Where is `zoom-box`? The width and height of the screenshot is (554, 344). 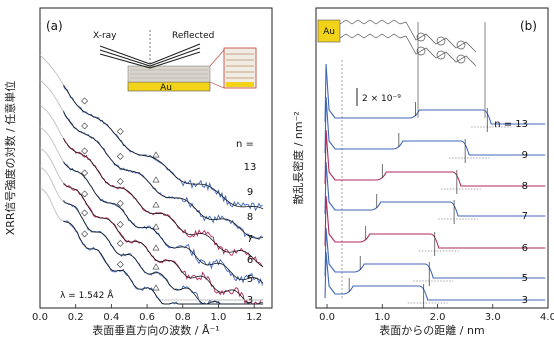
zoom-box is located at coordinates (240, 68).